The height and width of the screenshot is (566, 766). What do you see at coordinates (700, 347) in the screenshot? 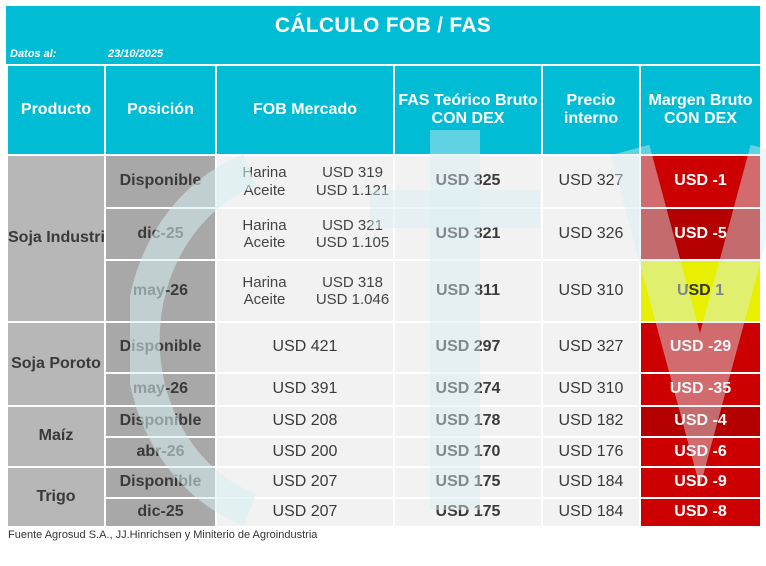
I see `margin-cell: USD -29` at bounding box center [700, 347].